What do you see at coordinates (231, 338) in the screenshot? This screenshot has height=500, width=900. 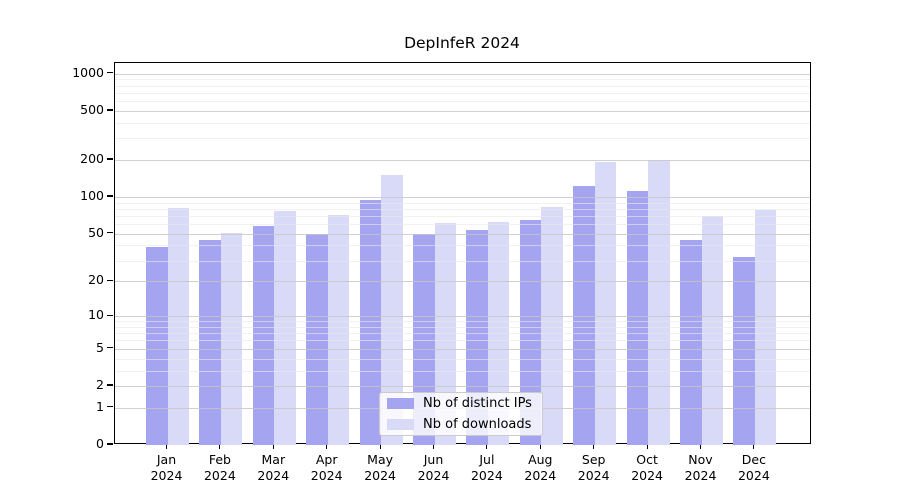 I see `bar-downloads-feb` at bounding box center [231, 338].